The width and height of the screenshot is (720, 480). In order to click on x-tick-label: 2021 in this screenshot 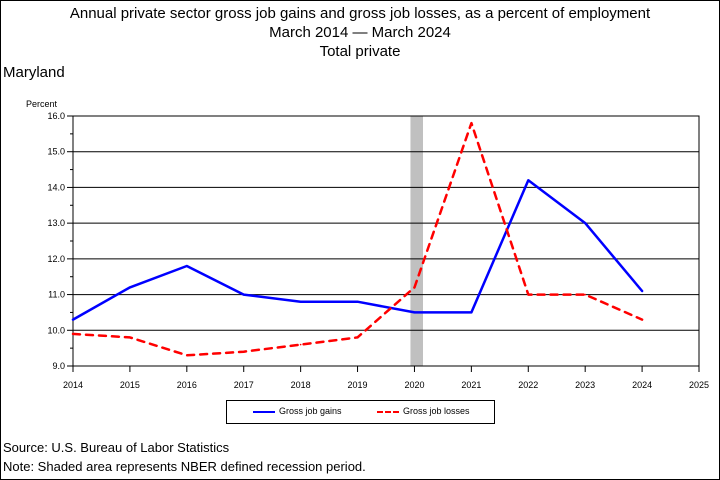, I will do `click(471, 385)`.